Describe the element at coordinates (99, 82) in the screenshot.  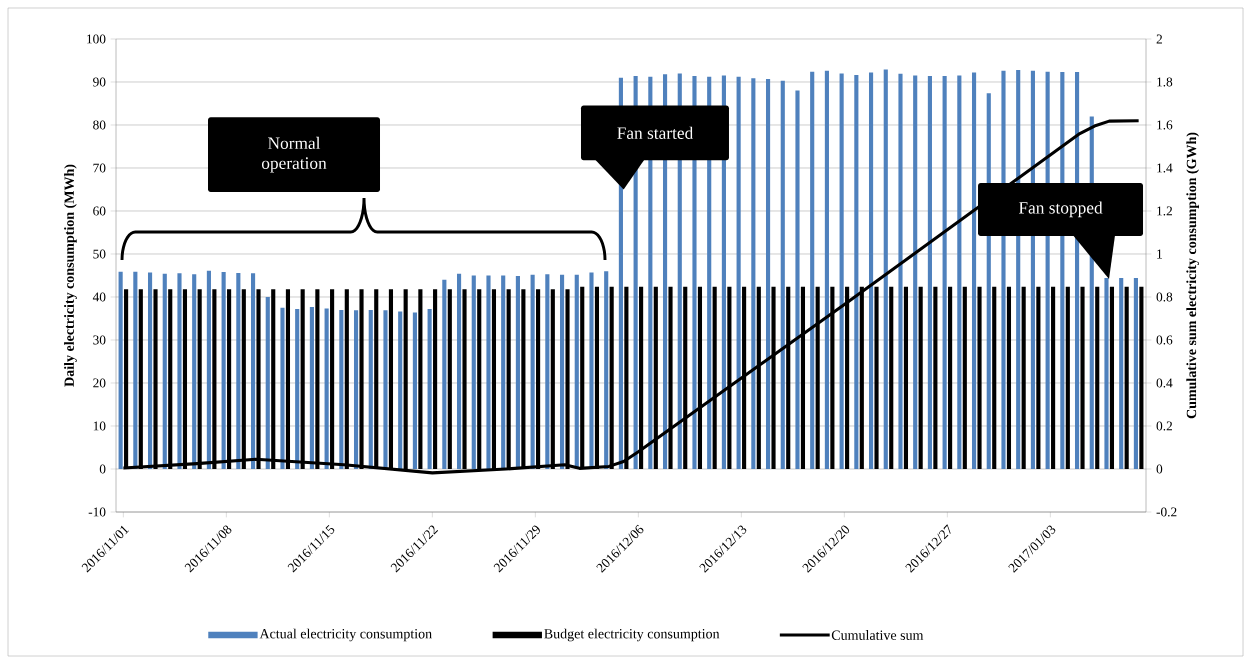
I see `y-tick-label: 90` at that location.